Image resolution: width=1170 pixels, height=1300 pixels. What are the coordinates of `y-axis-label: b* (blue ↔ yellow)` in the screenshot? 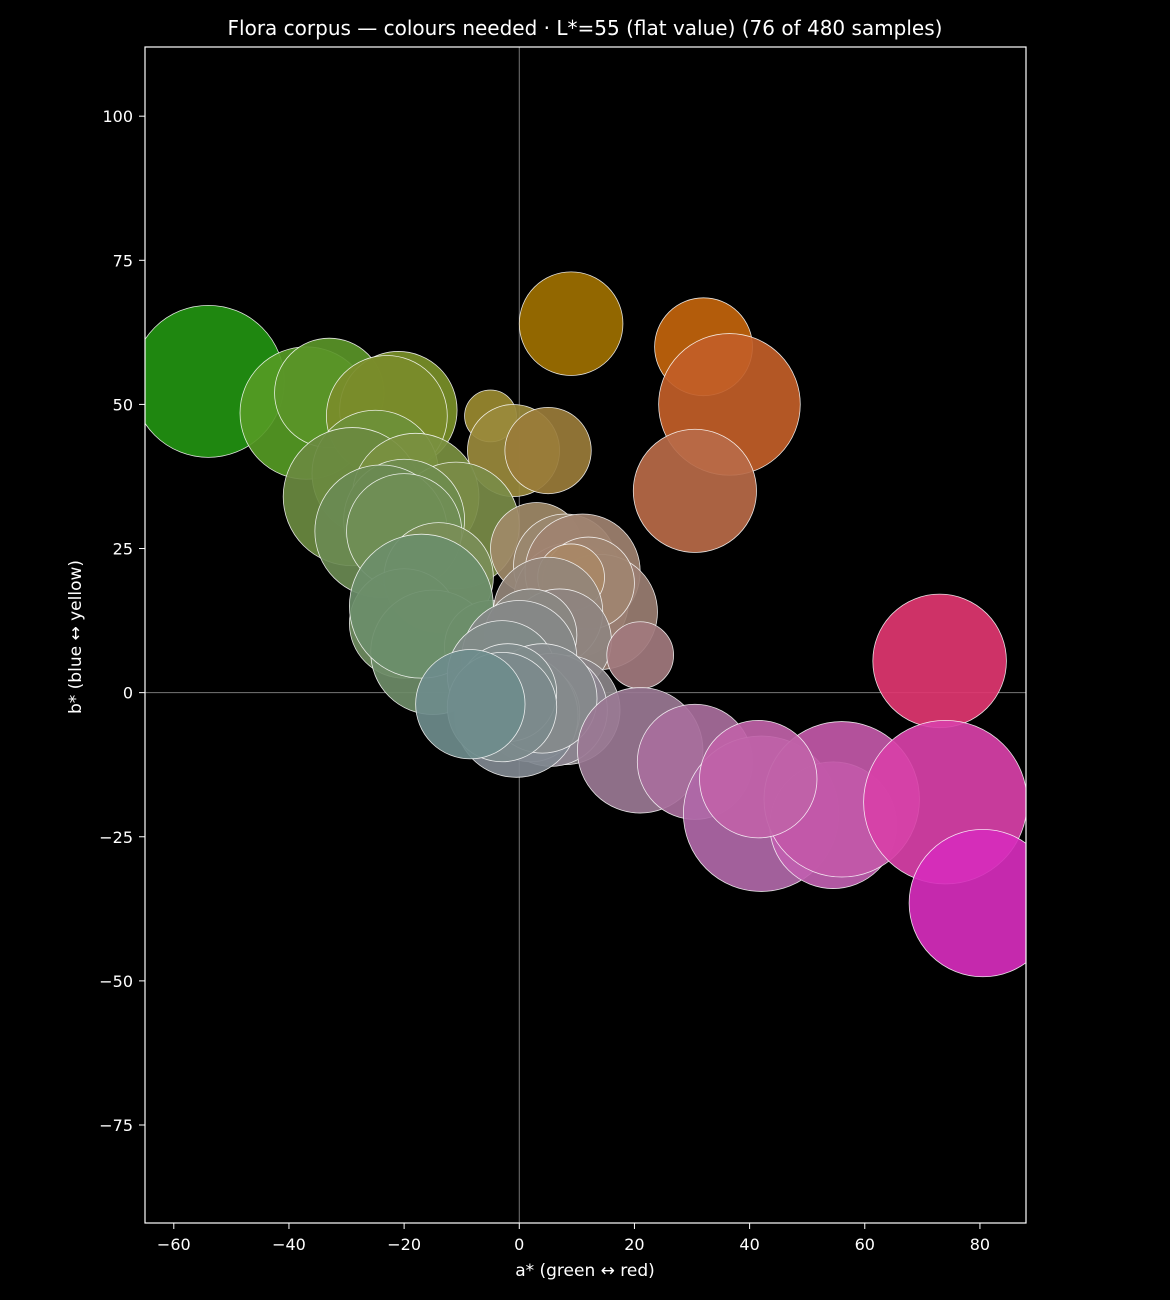 It's located at (76, 637).